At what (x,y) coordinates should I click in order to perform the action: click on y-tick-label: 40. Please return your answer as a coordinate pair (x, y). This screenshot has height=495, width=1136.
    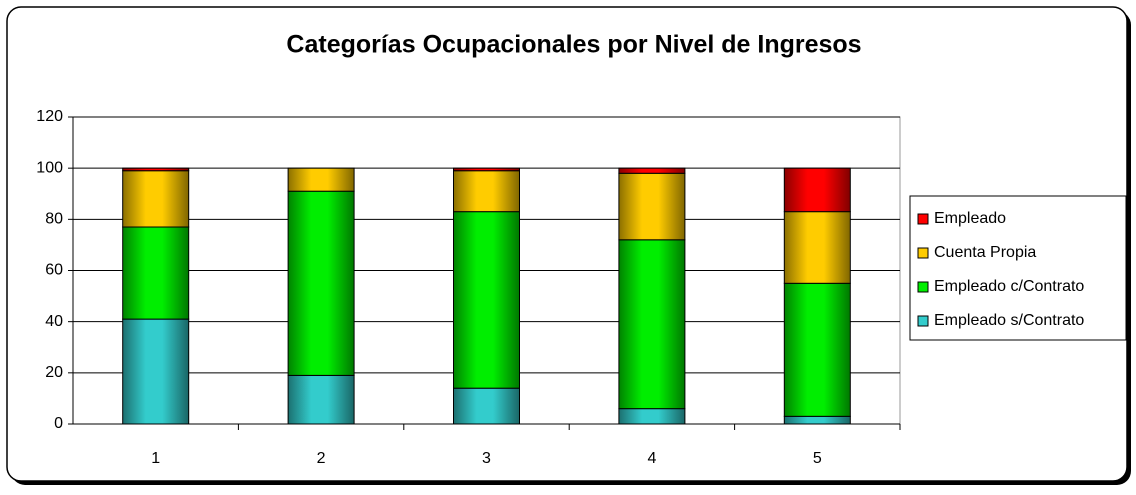
    Looking at the image, I should click on (54, 321).